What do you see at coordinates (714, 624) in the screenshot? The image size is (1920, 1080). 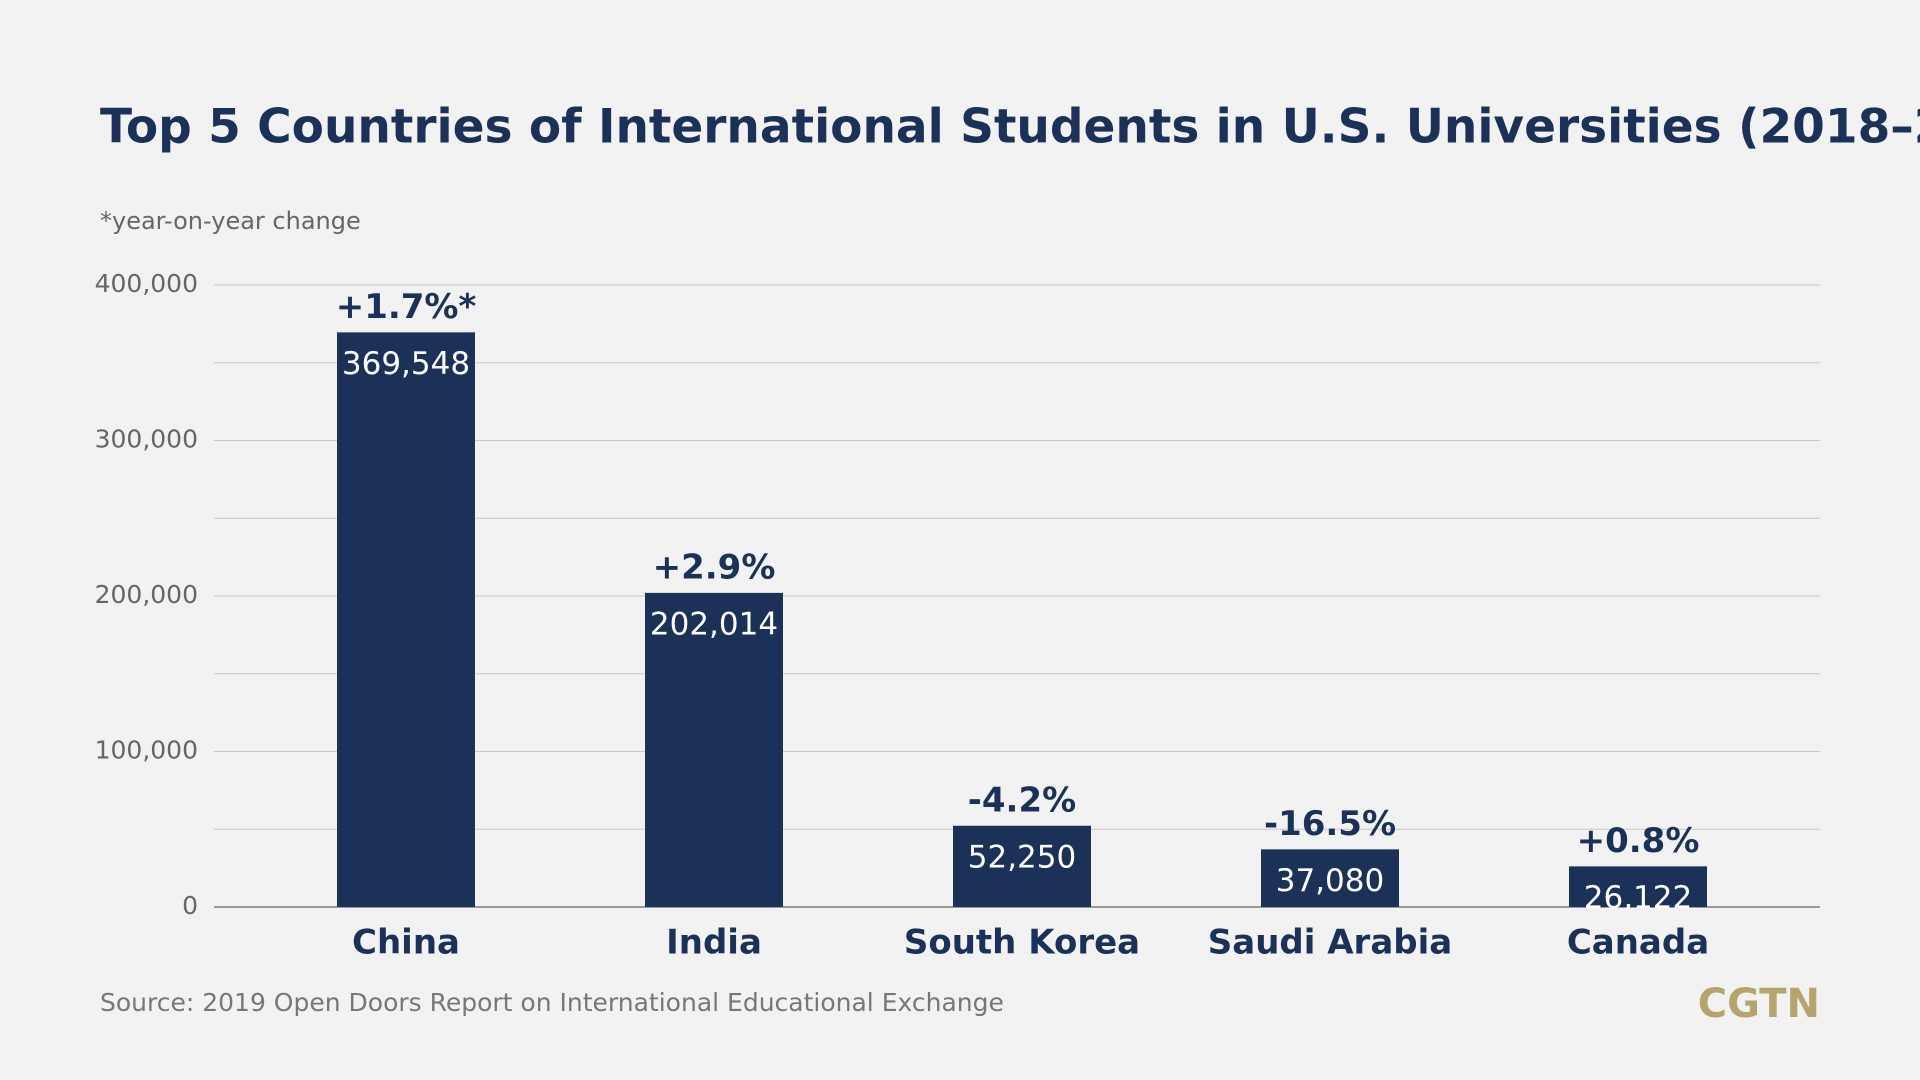 I see `value-label: 202,014` at bounding box center [714, 624].